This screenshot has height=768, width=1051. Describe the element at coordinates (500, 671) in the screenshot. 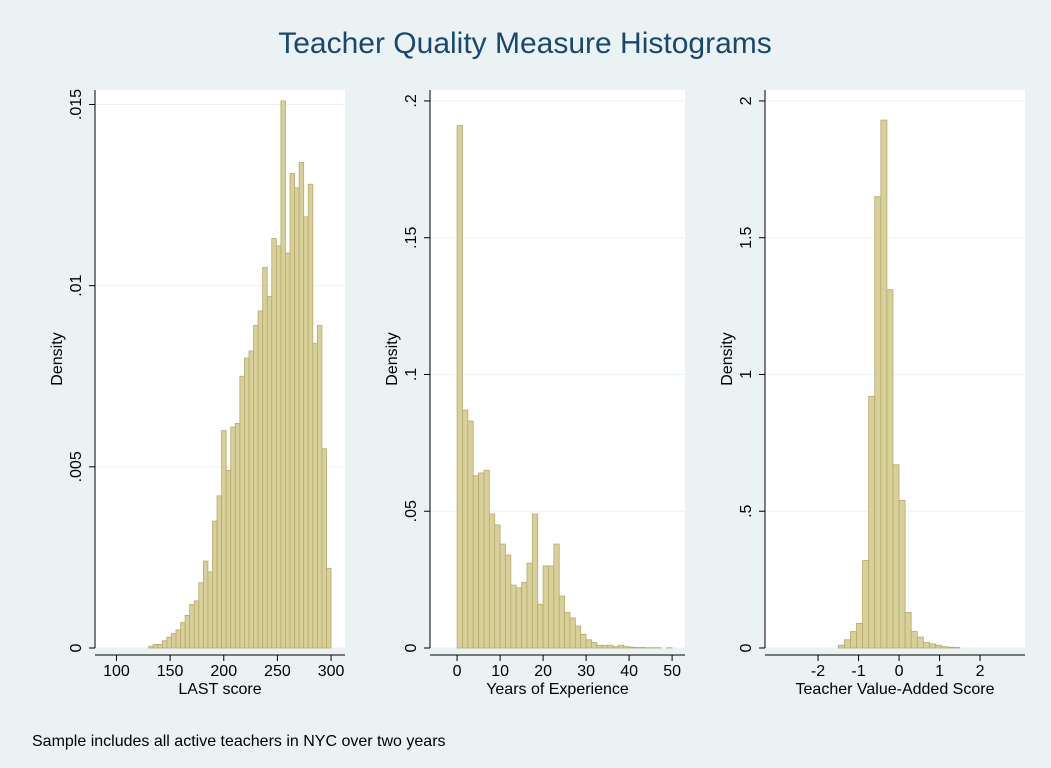

I see `x-tick-label: 10` at that location.